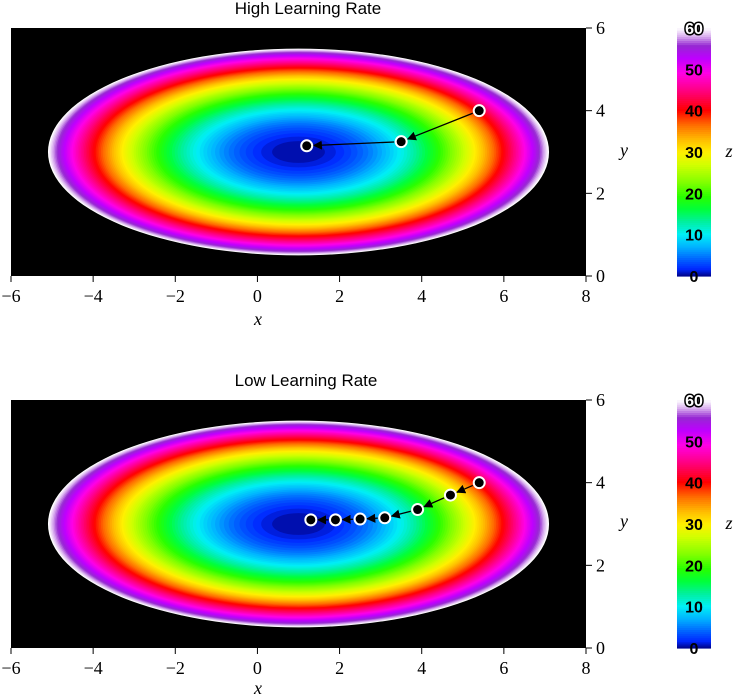  Describe the element at coordinates (175, 668) in the screenshot. I see `x-tick-label: −2` at that location.